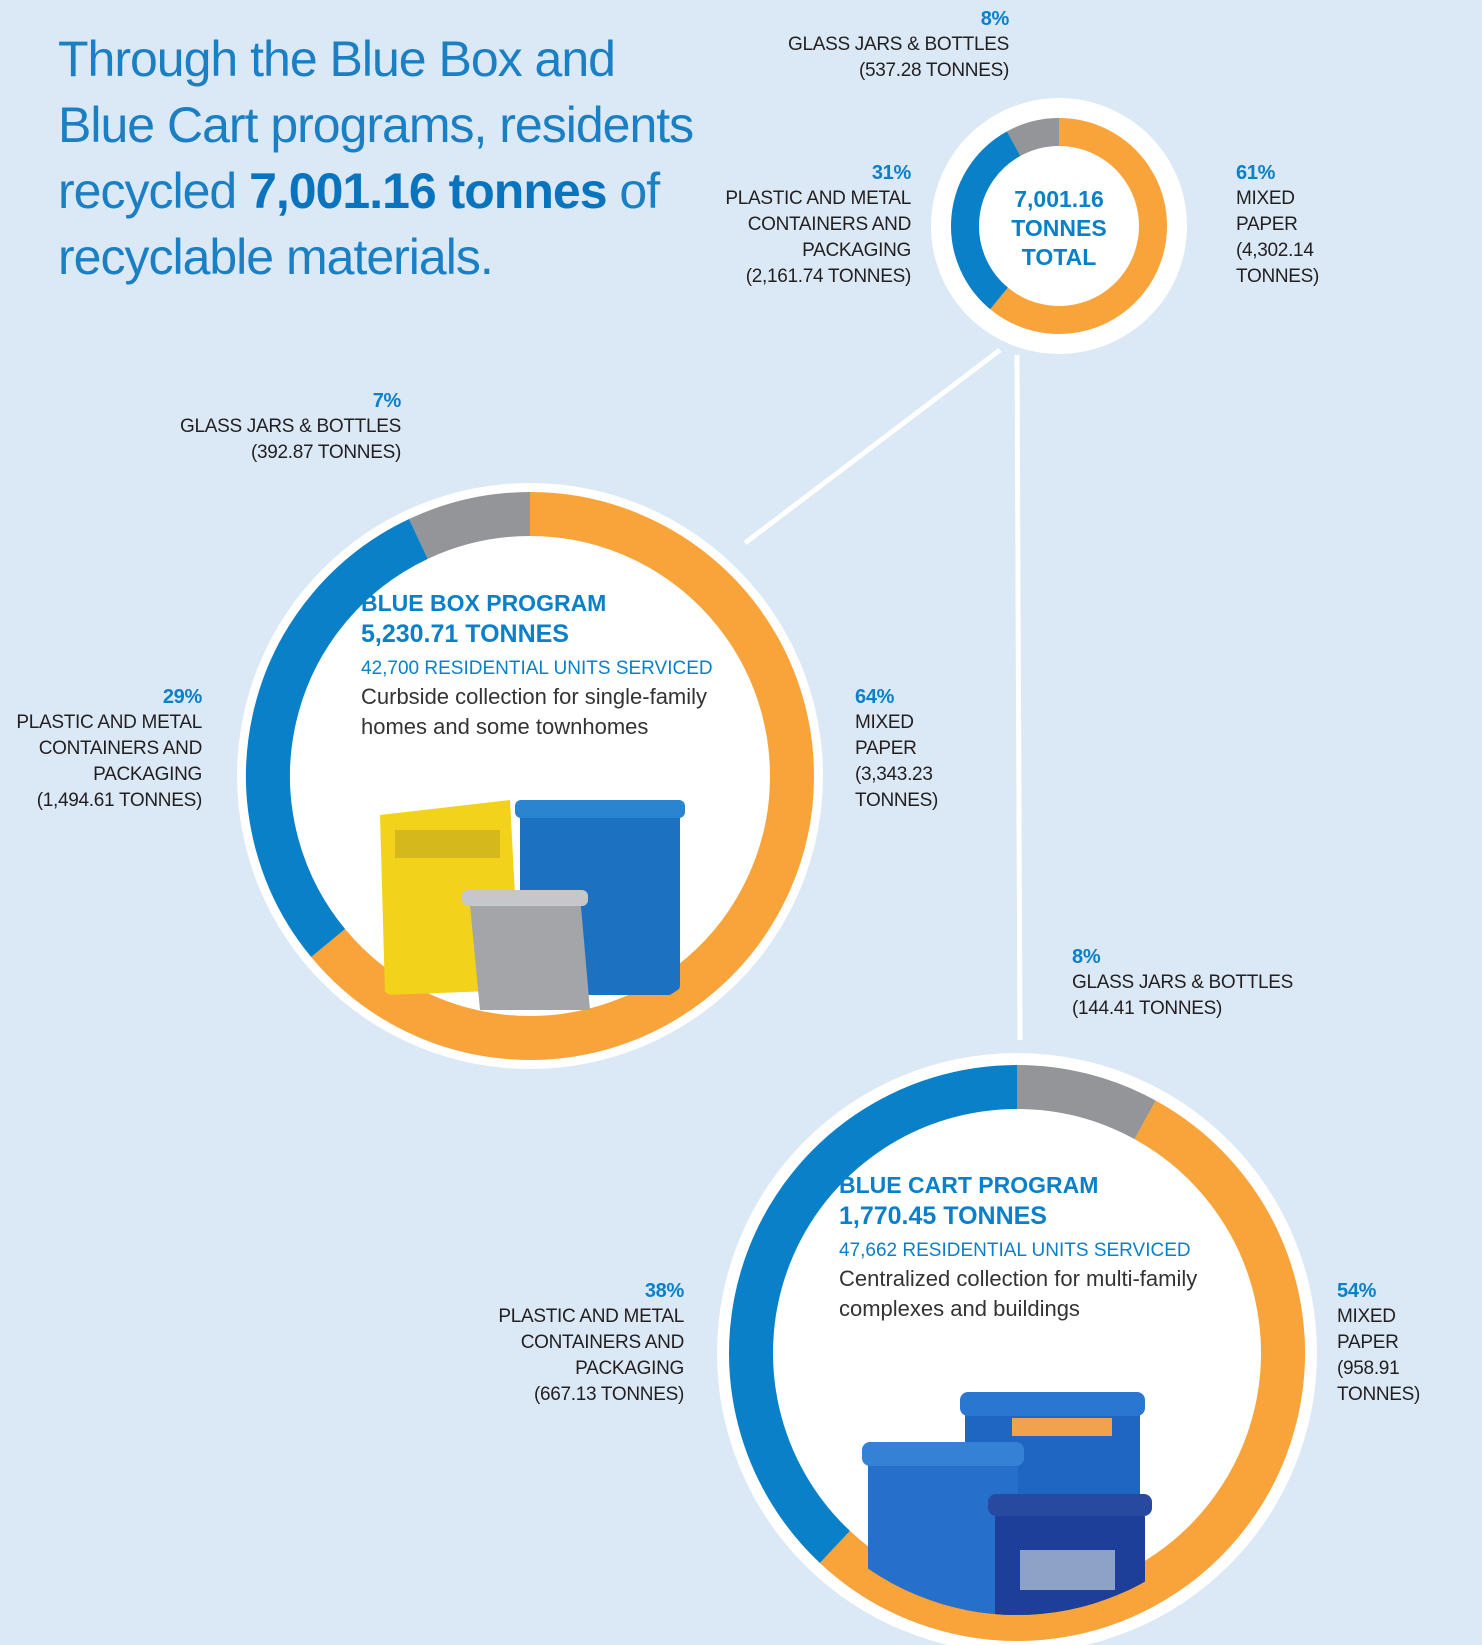  What do you see at coordinates (537, 668) in the screenshot?
I see `program-units: 42,700 RESIDENTIAL UNITS SERVICED` at bounding box center [537, 668].